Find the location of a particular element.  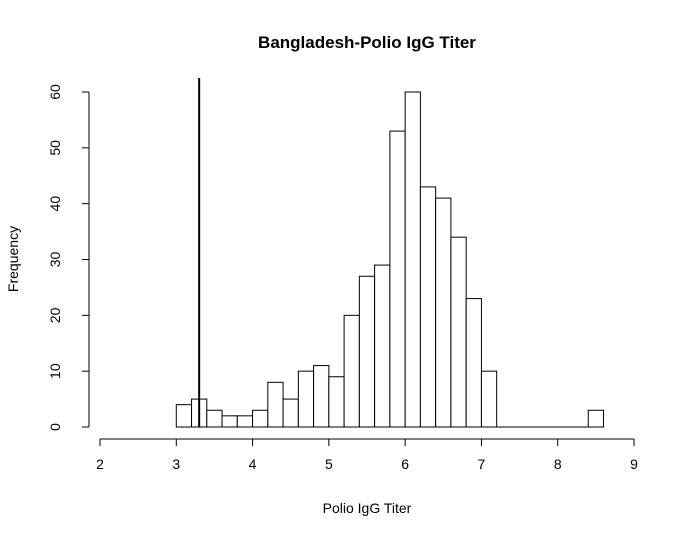

x-tick-label-6: 8 is located at coordinates (558, 464).